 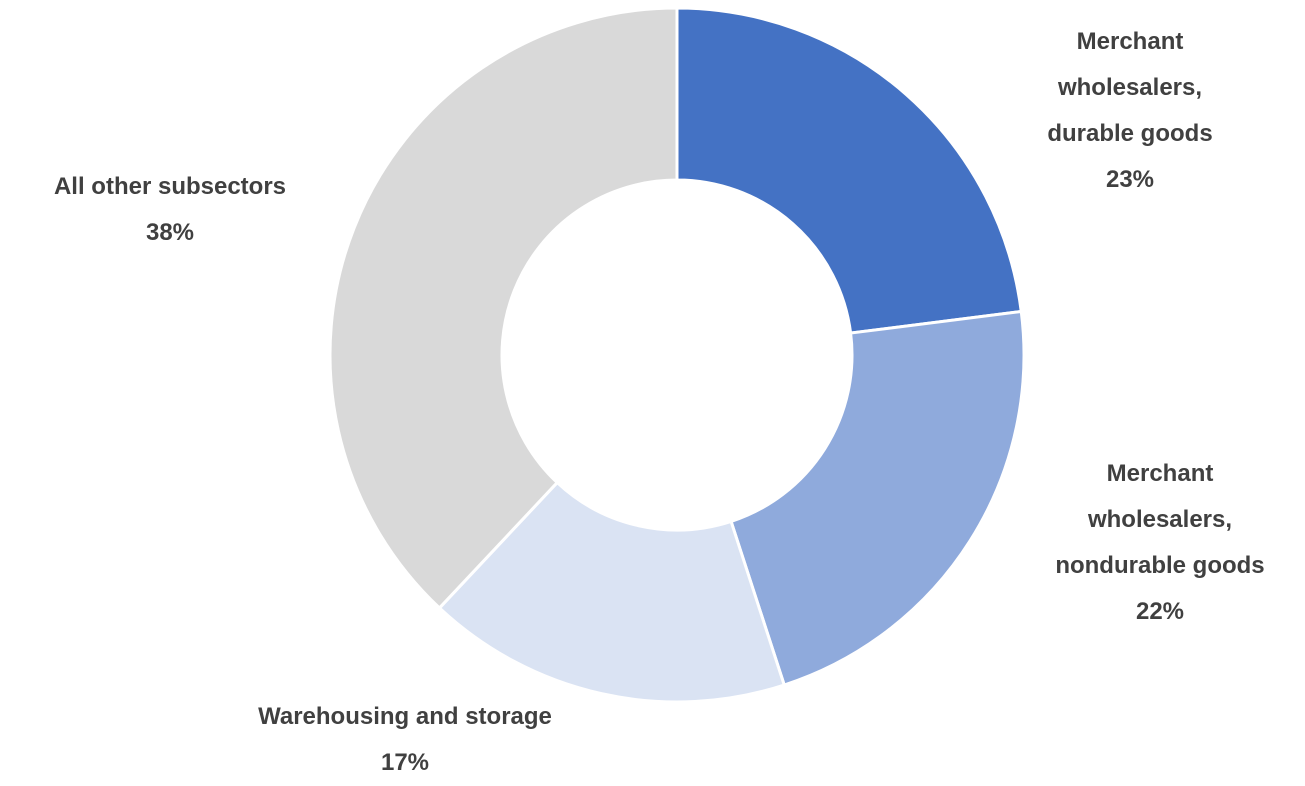 I want to click on value-label: 38%, so click(x=170, y=232).